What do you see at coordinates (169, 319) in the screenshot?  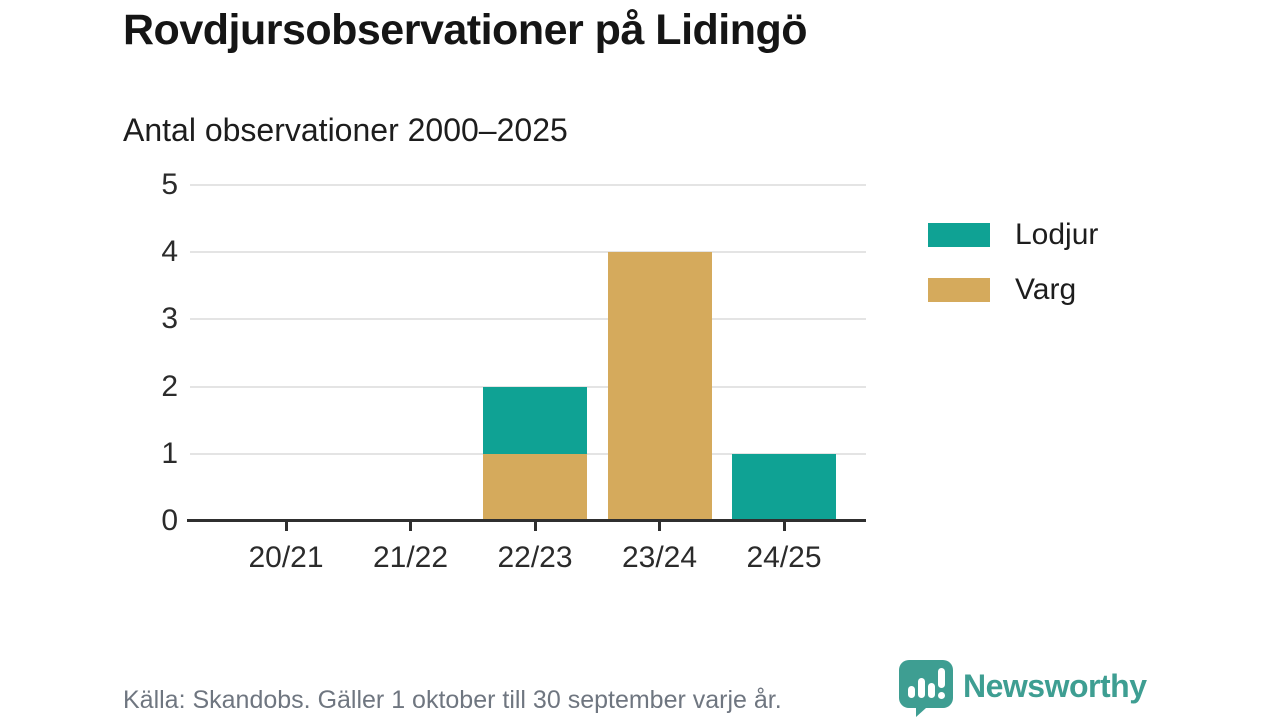 I see `y-tick-label: 3` at bounding box center [169, 319].